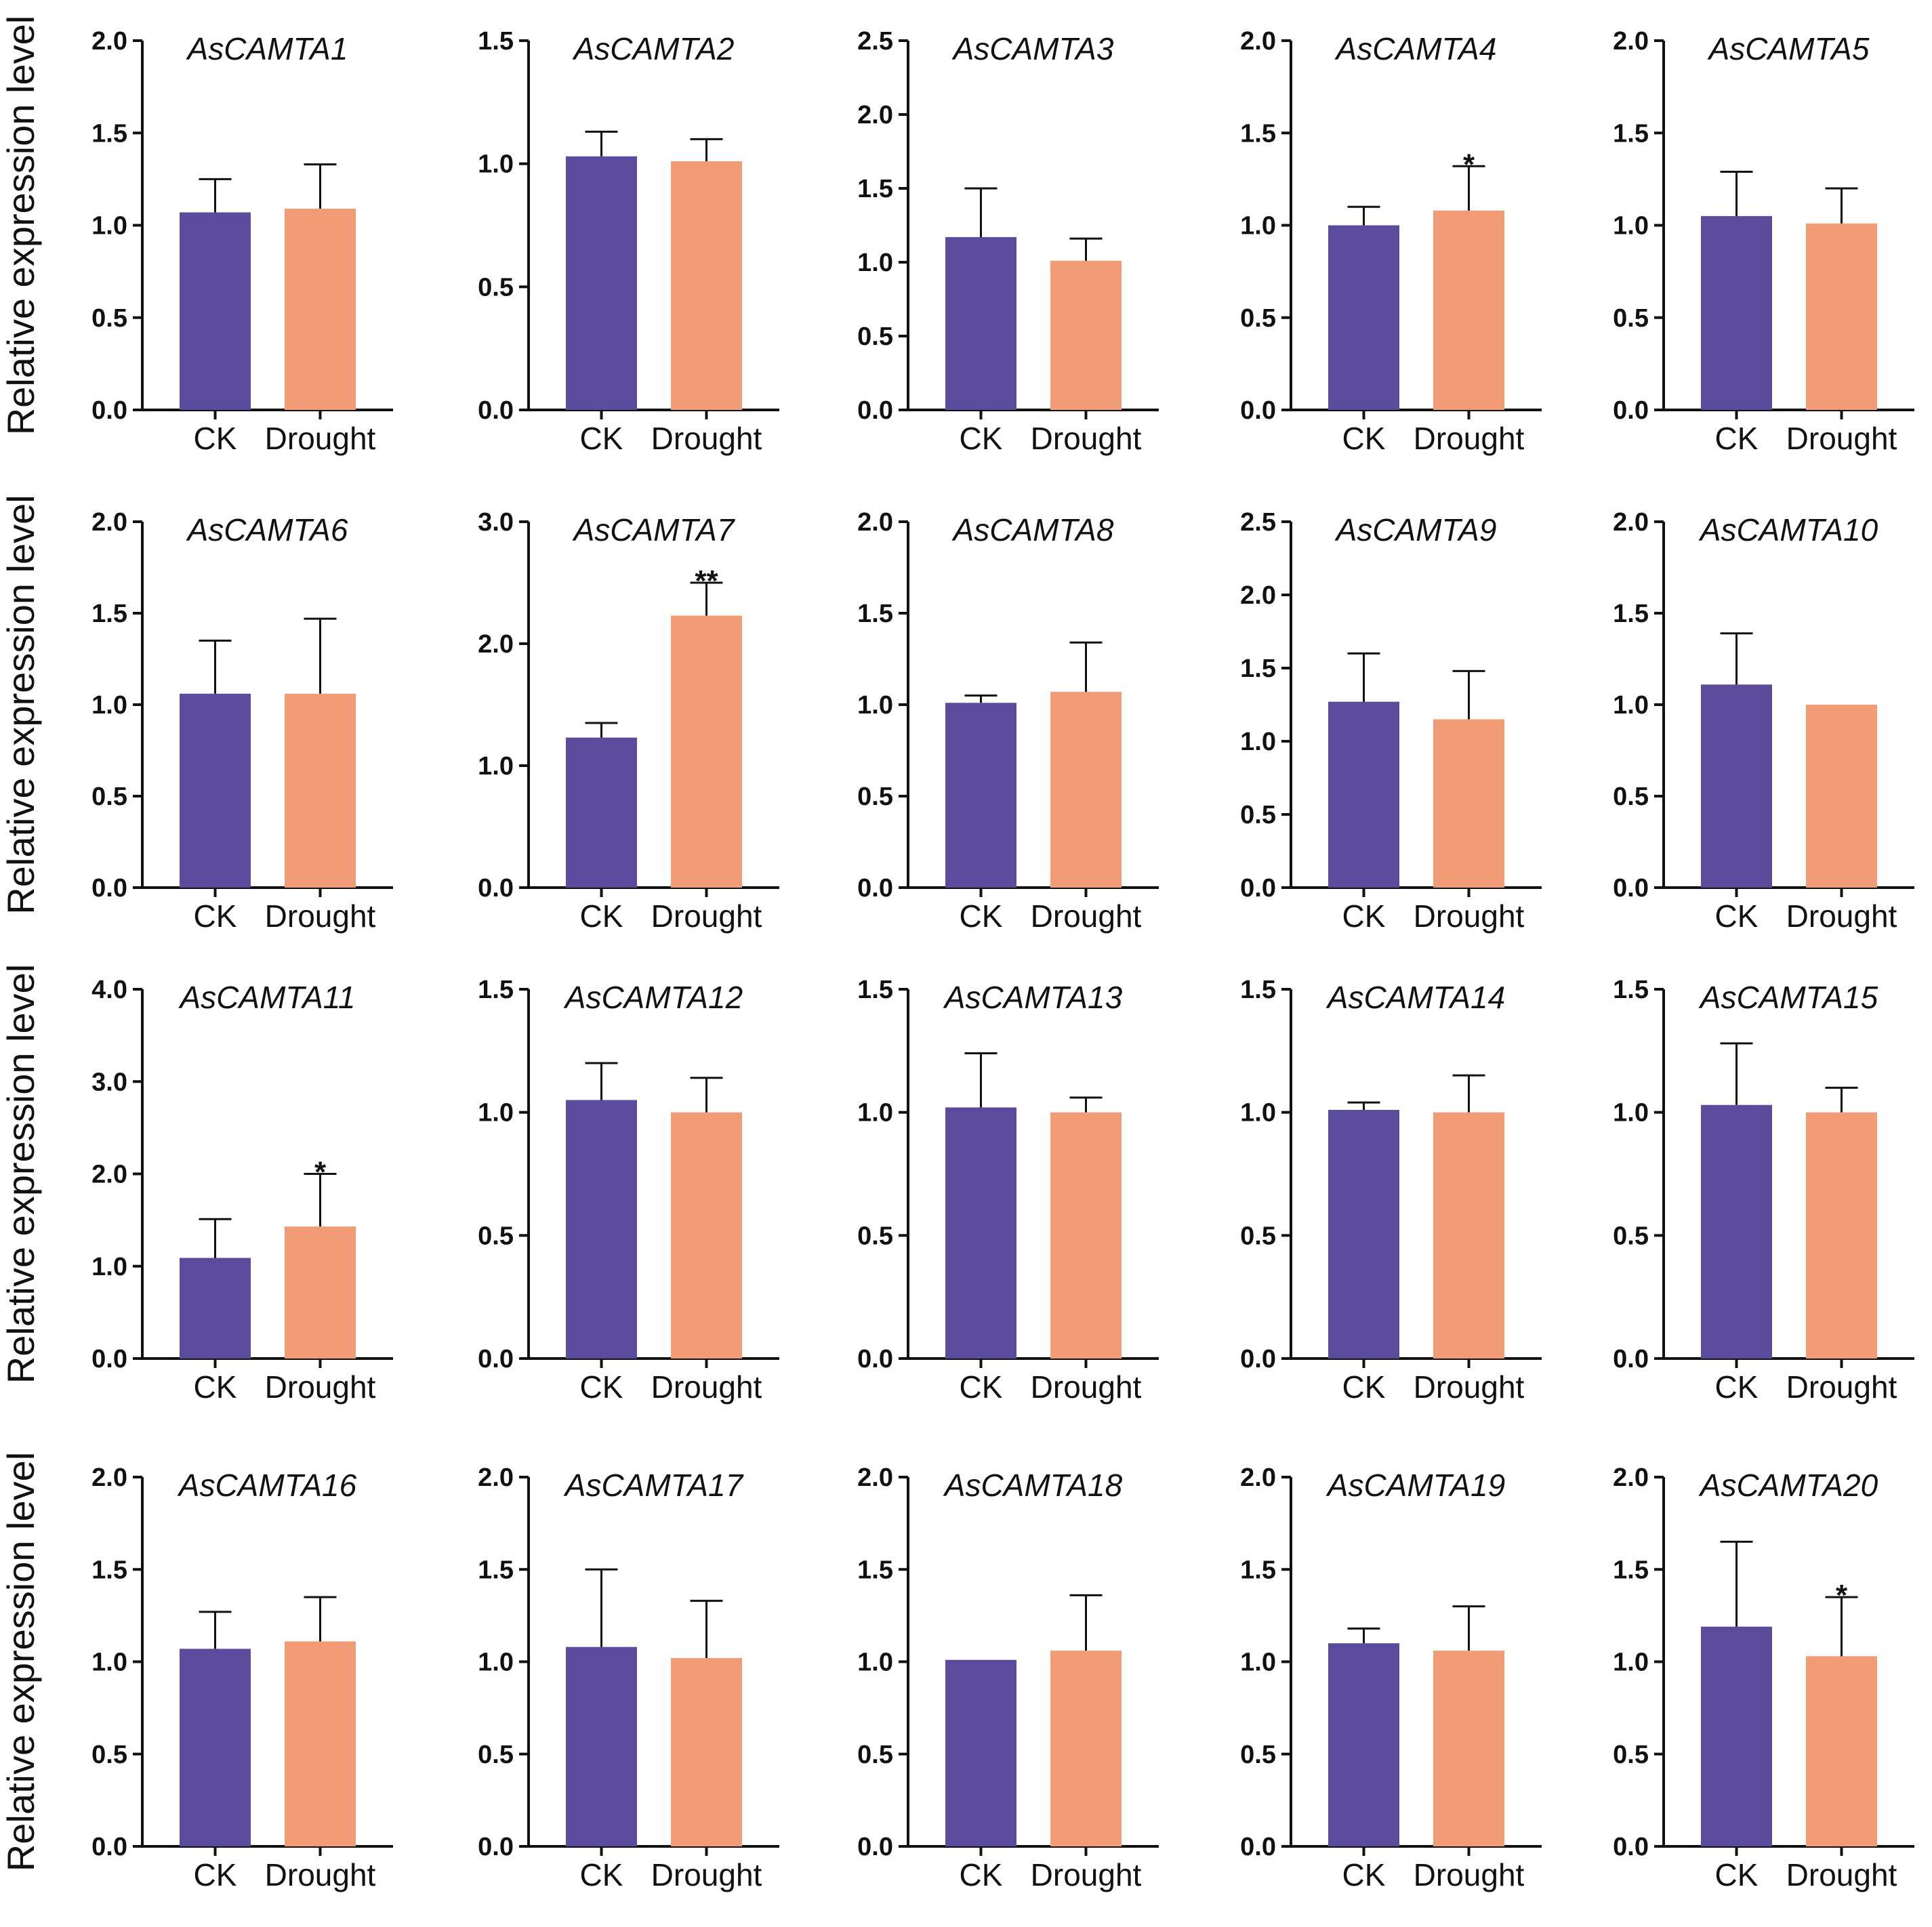 The height and width of the screenshot is (1927, 1932). Describe the element at coordinates (1788, 529) in the screenshot. I see `chart-title: AsCAMTA10` at that location.